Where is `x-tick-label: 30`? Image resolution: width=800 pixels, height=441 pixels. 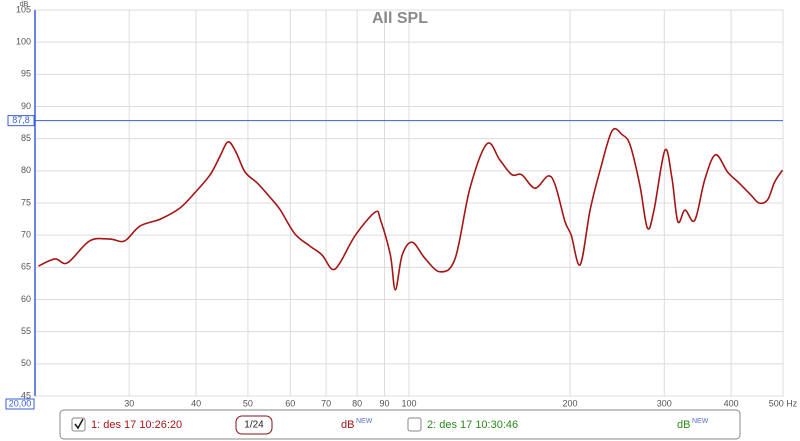
x-tick-label: 30 is located at coordinates (129, 403).